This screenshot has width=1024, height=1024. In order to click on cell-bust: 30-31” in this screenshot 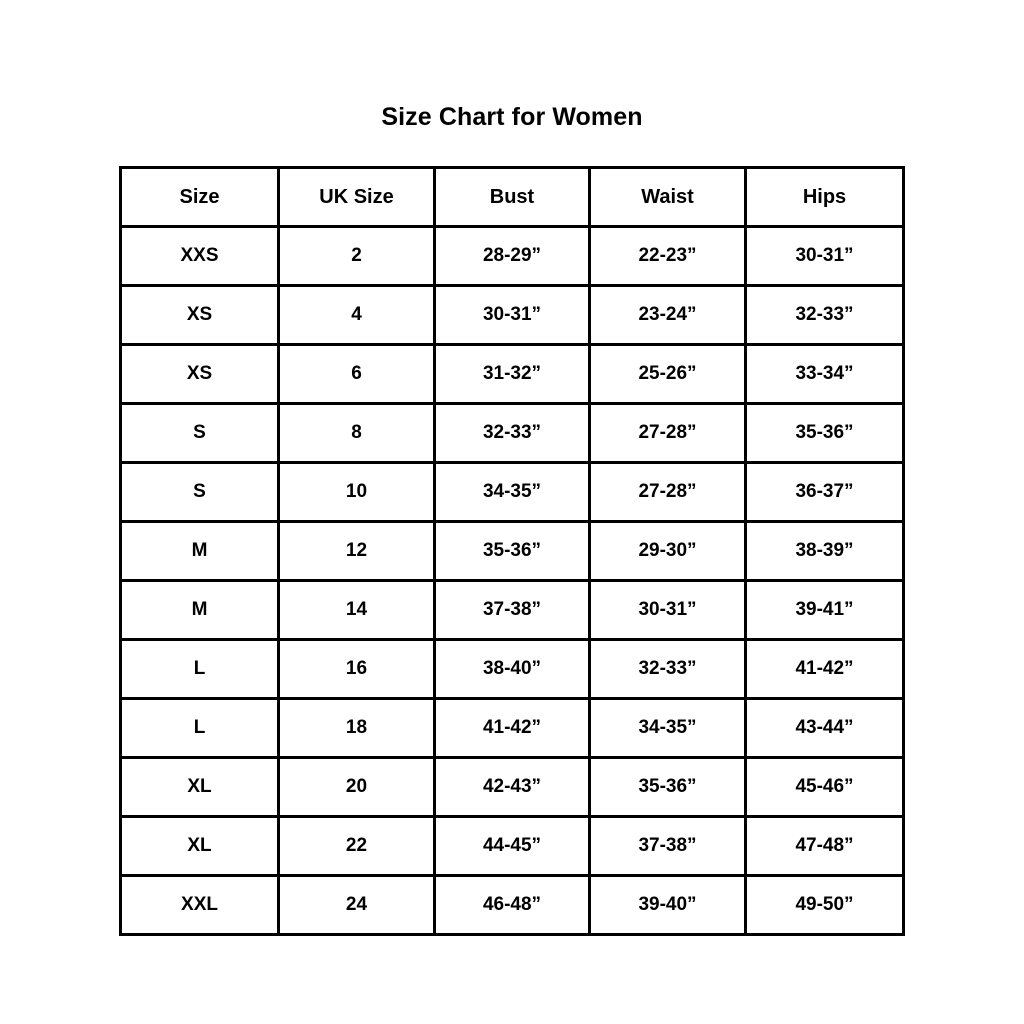, I will do `click(512, 315)`.